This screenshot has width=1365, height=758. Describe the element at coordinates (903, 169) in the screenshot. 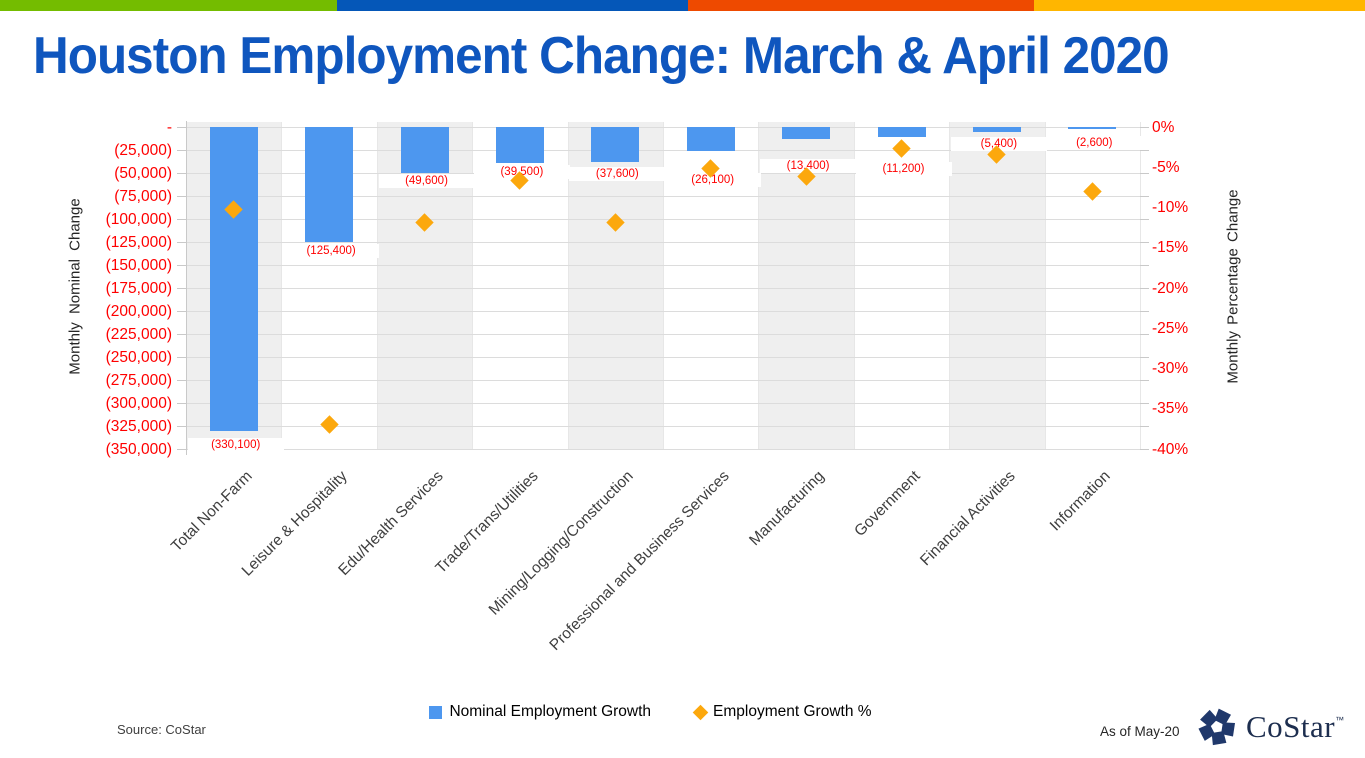

I see `bar-label-government: (11,200)` at that location.